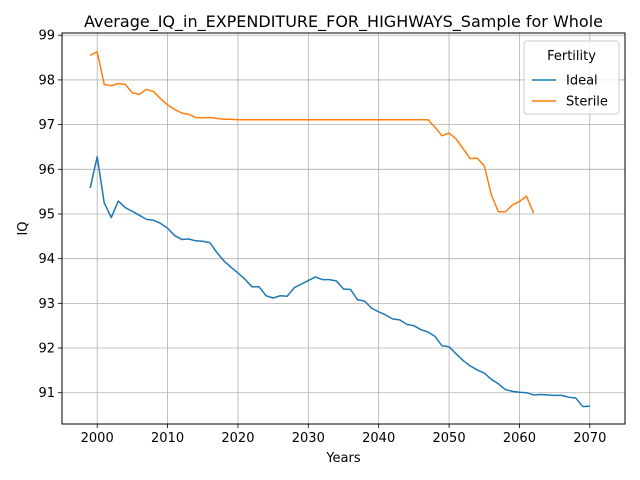 This screenshot has height=480, width=640. What do you see at coordinates (46, 214) in the screenshot?
I see `y-tick-label: 95` at bounding box center [46, 214].